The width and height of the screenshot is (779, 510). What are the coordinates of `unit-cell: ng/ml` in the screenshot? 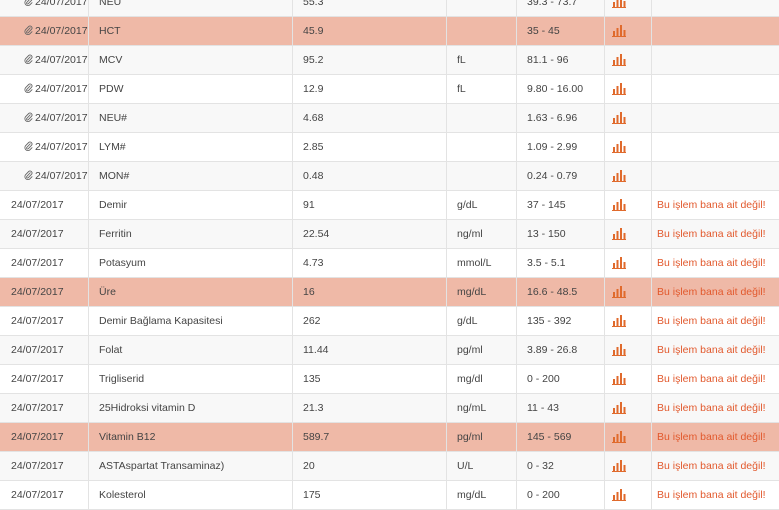 It's located at (481, 234).